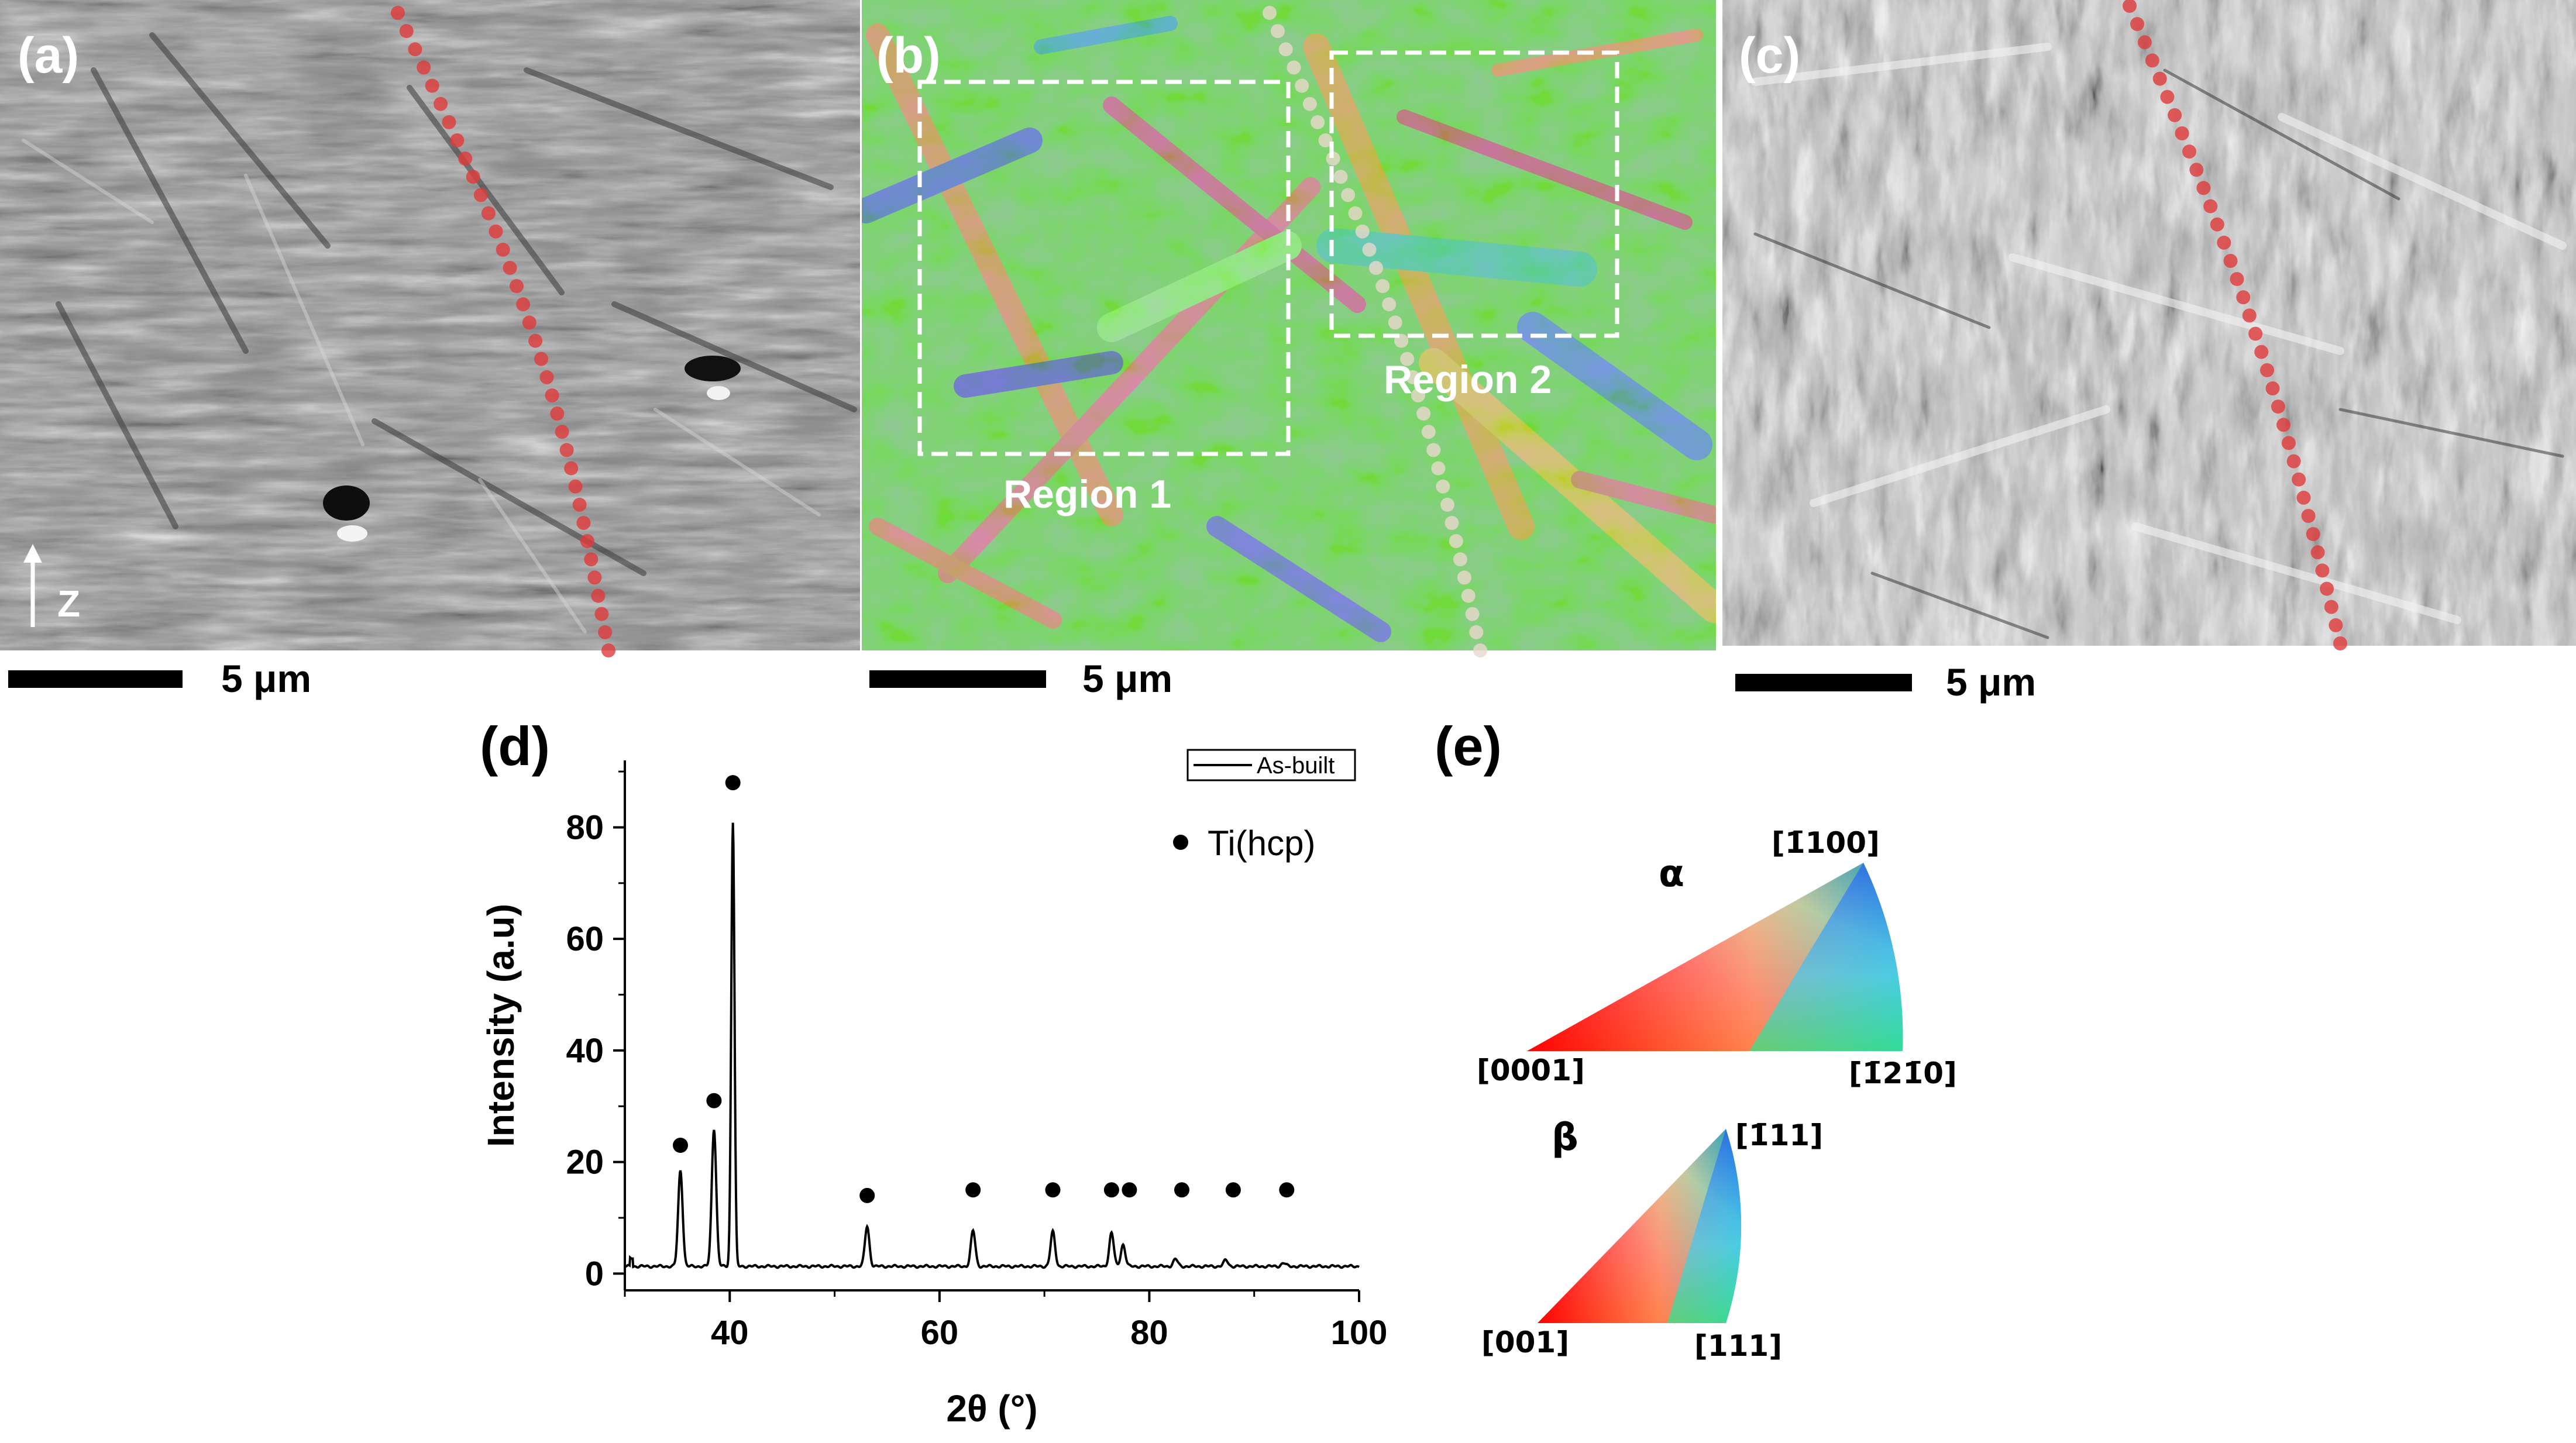 Image resolution: width=2576 pixels, height=1443 pixels. Describe the element at coordinates (1359, 1333) in the screenshot. I see `x-tick-label: 100` at that location.